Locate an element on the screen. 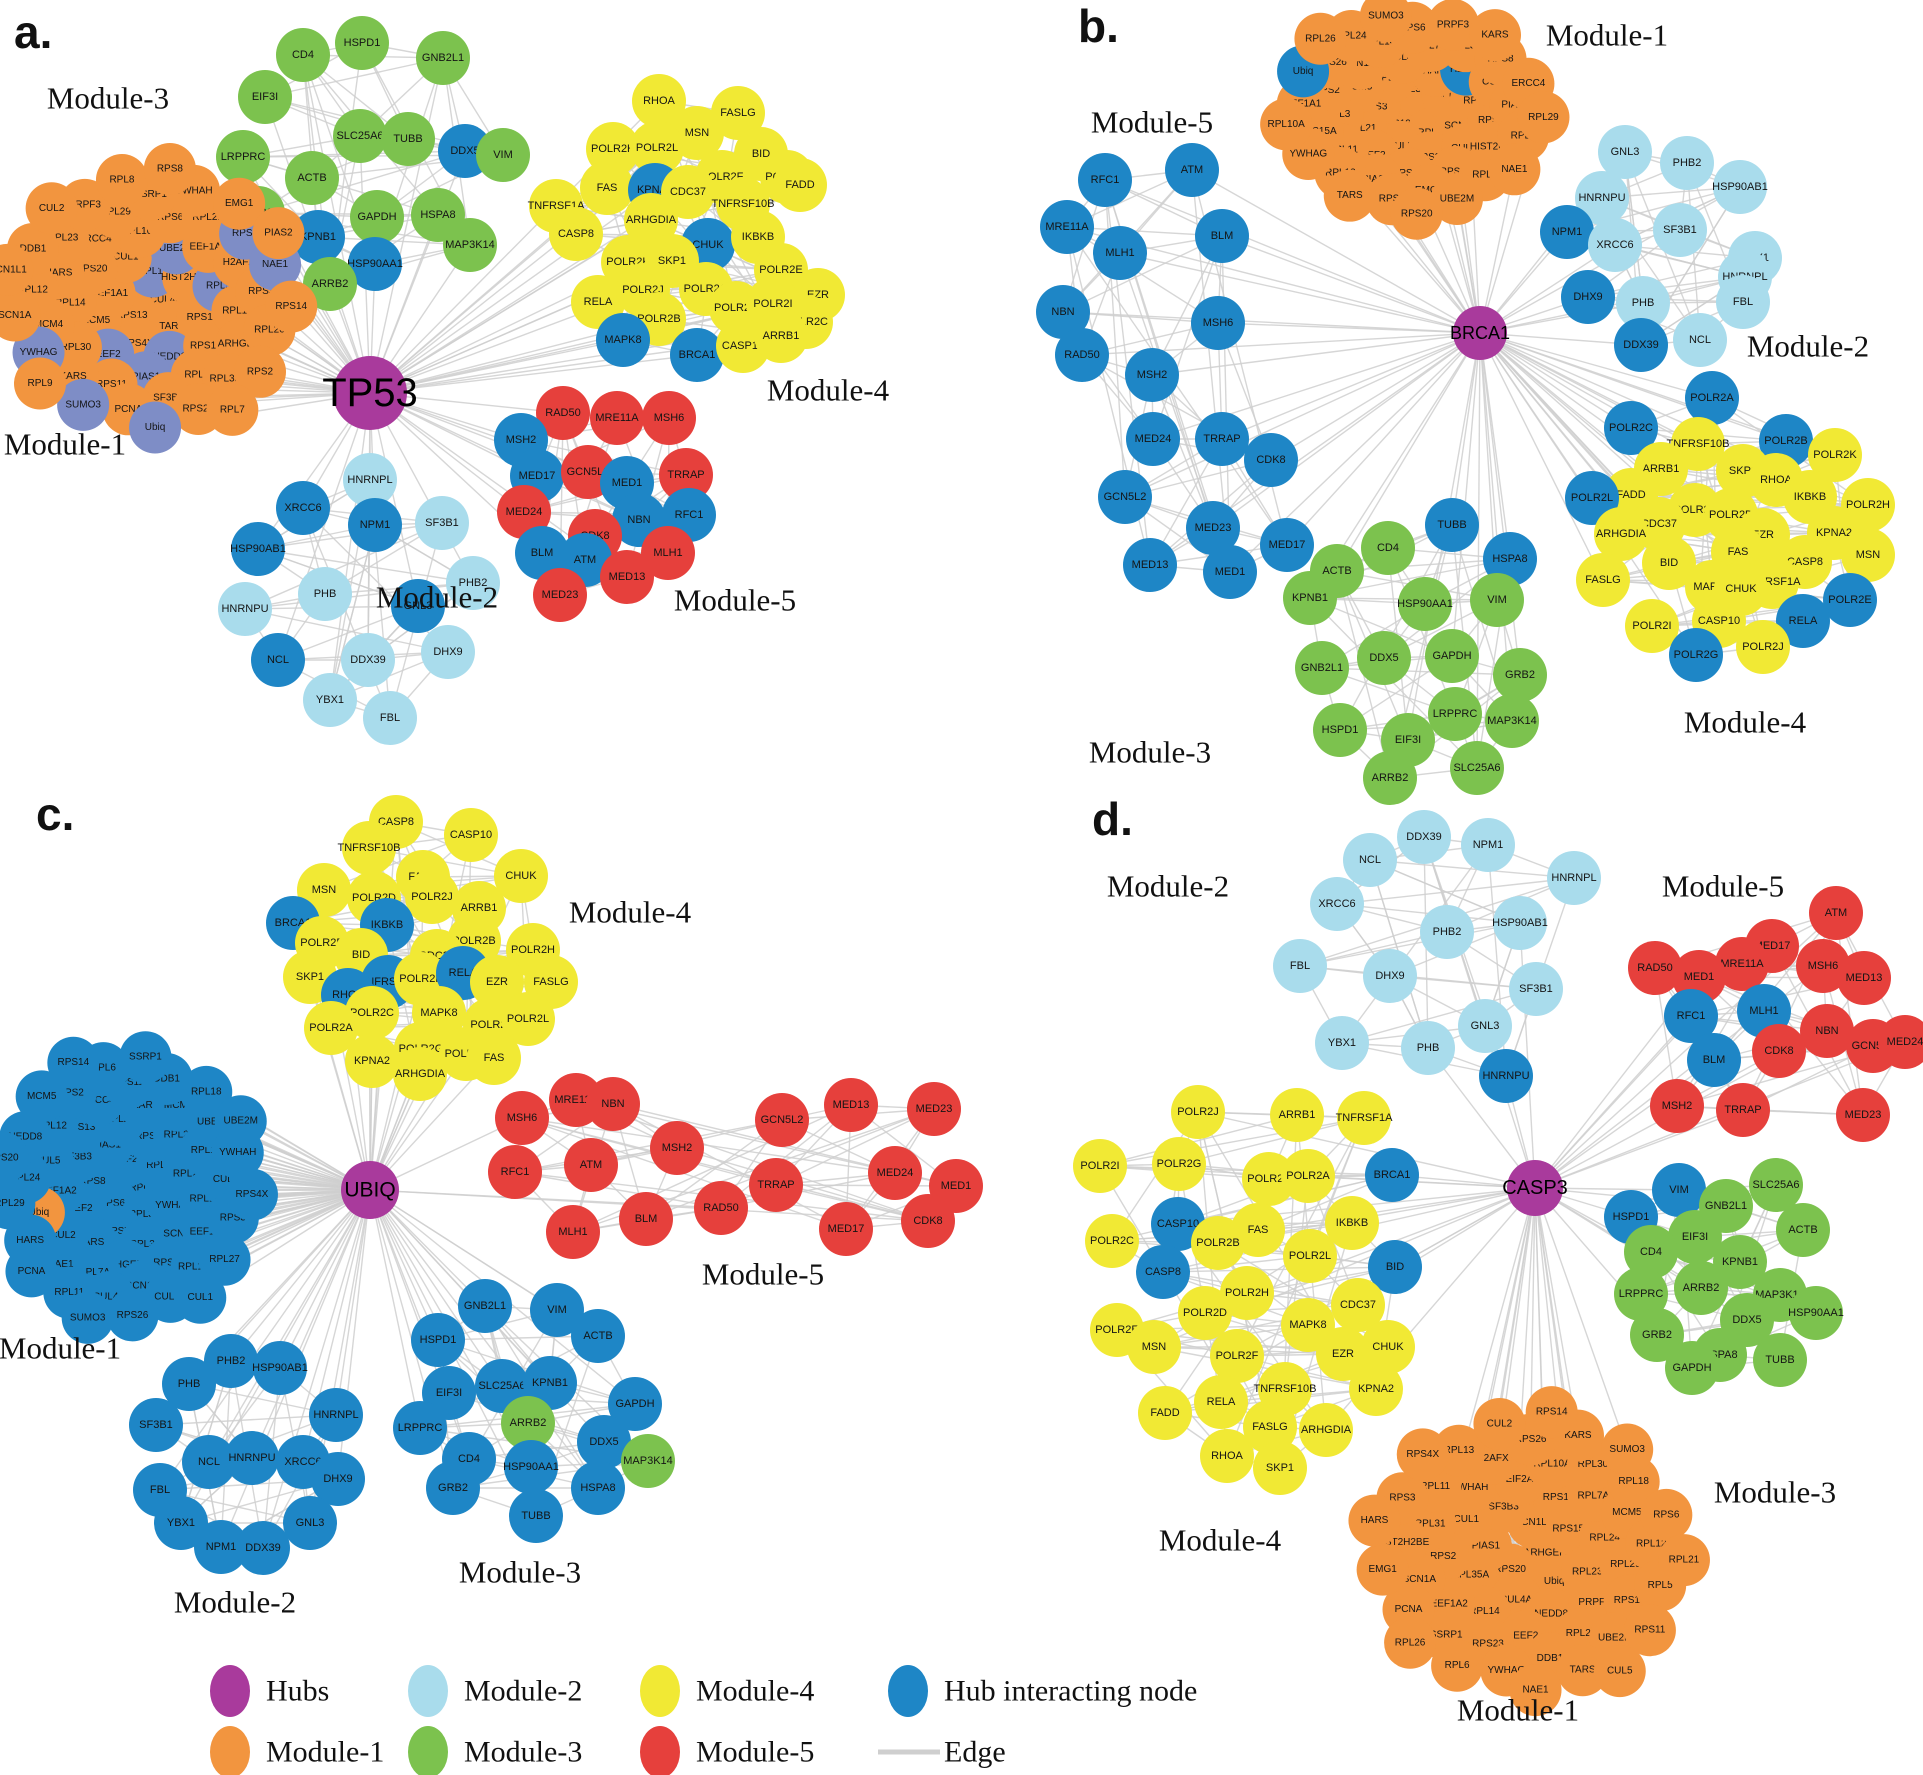 This screenshot has width=1923, height=1775. hub-TP53: TP53 is located at coordinates (370, 393).